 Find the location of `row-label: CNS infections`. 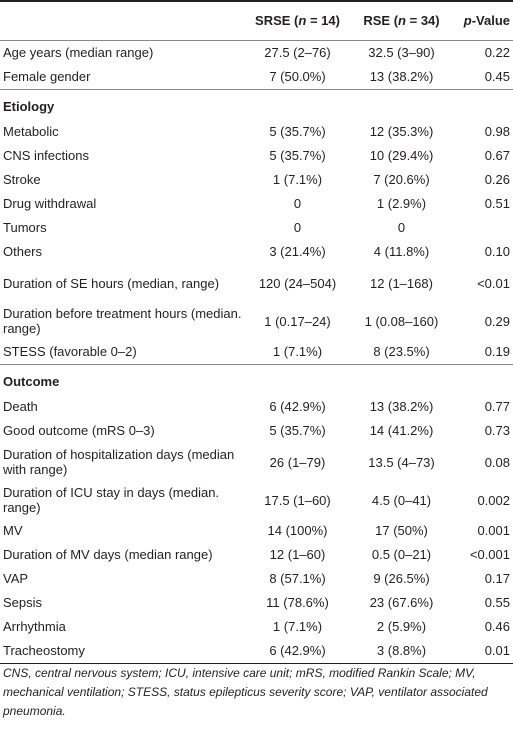

row-label: CNS infections is located at coordinates (46, 155).